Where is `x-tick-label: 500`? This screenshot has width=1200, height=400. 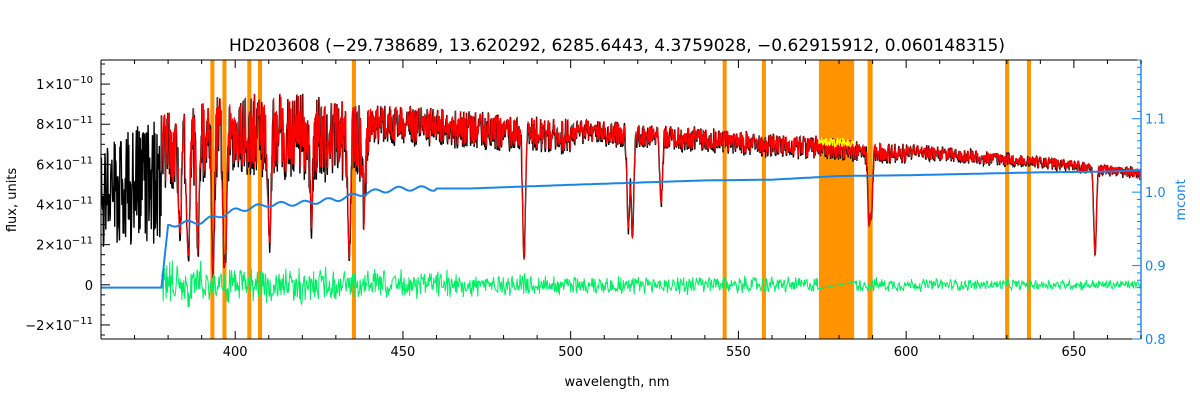
x-tick-label: 500 is located at coordinates (570, 352).